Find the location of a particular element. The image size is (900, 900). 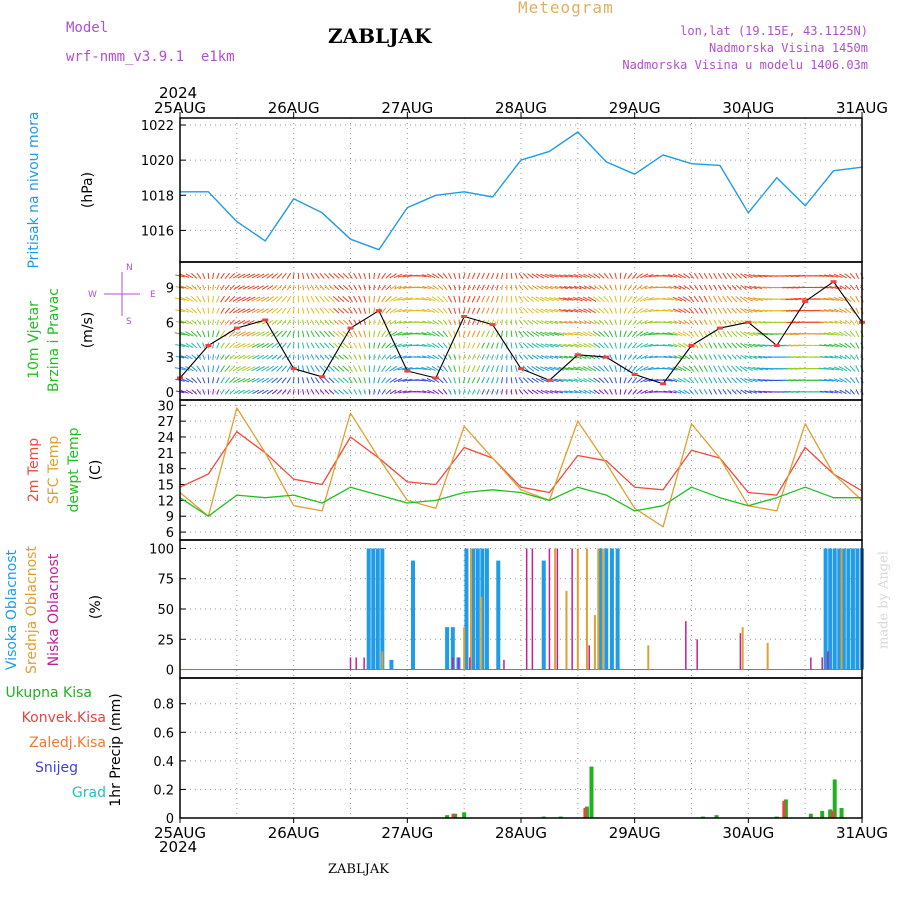

cloud-ytick-label: 0 is located at coordinates (170, 671).